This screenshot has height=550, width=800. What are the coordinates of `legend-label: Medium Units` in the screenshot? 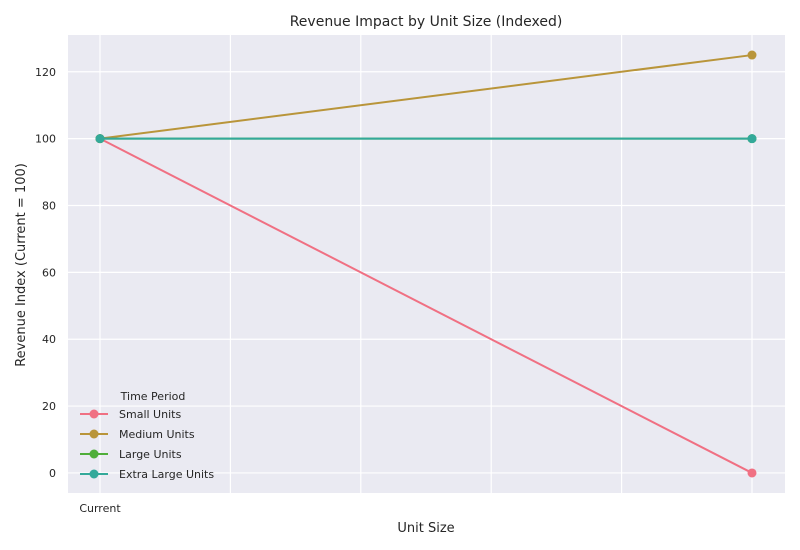 It's located at (157, 434).